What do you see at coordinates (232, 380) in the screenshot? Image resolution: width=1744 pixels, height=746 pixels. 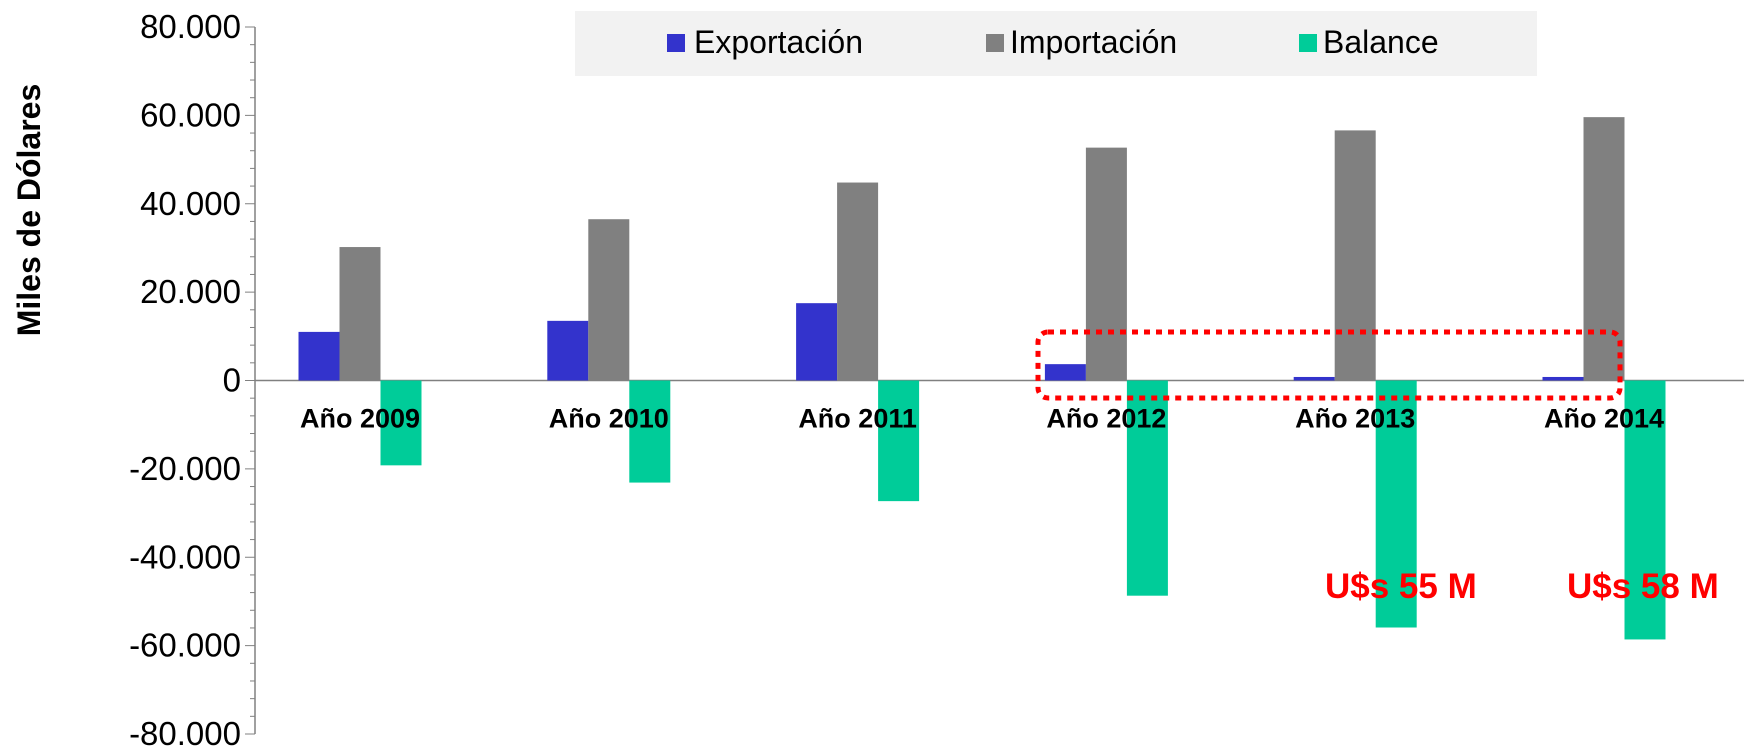 I see `y-tick-label: 0` at bounding box center [232, 380].